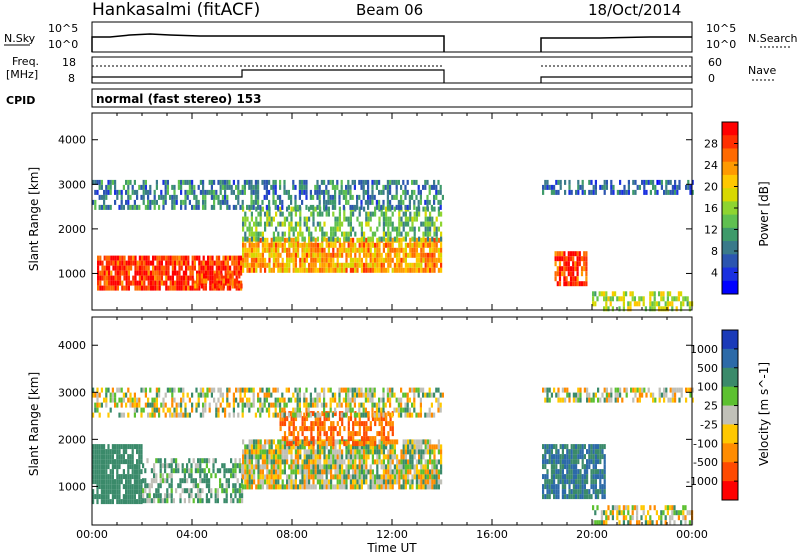  I want to click on velocity-colorbar-swatch, so click(730, 358).